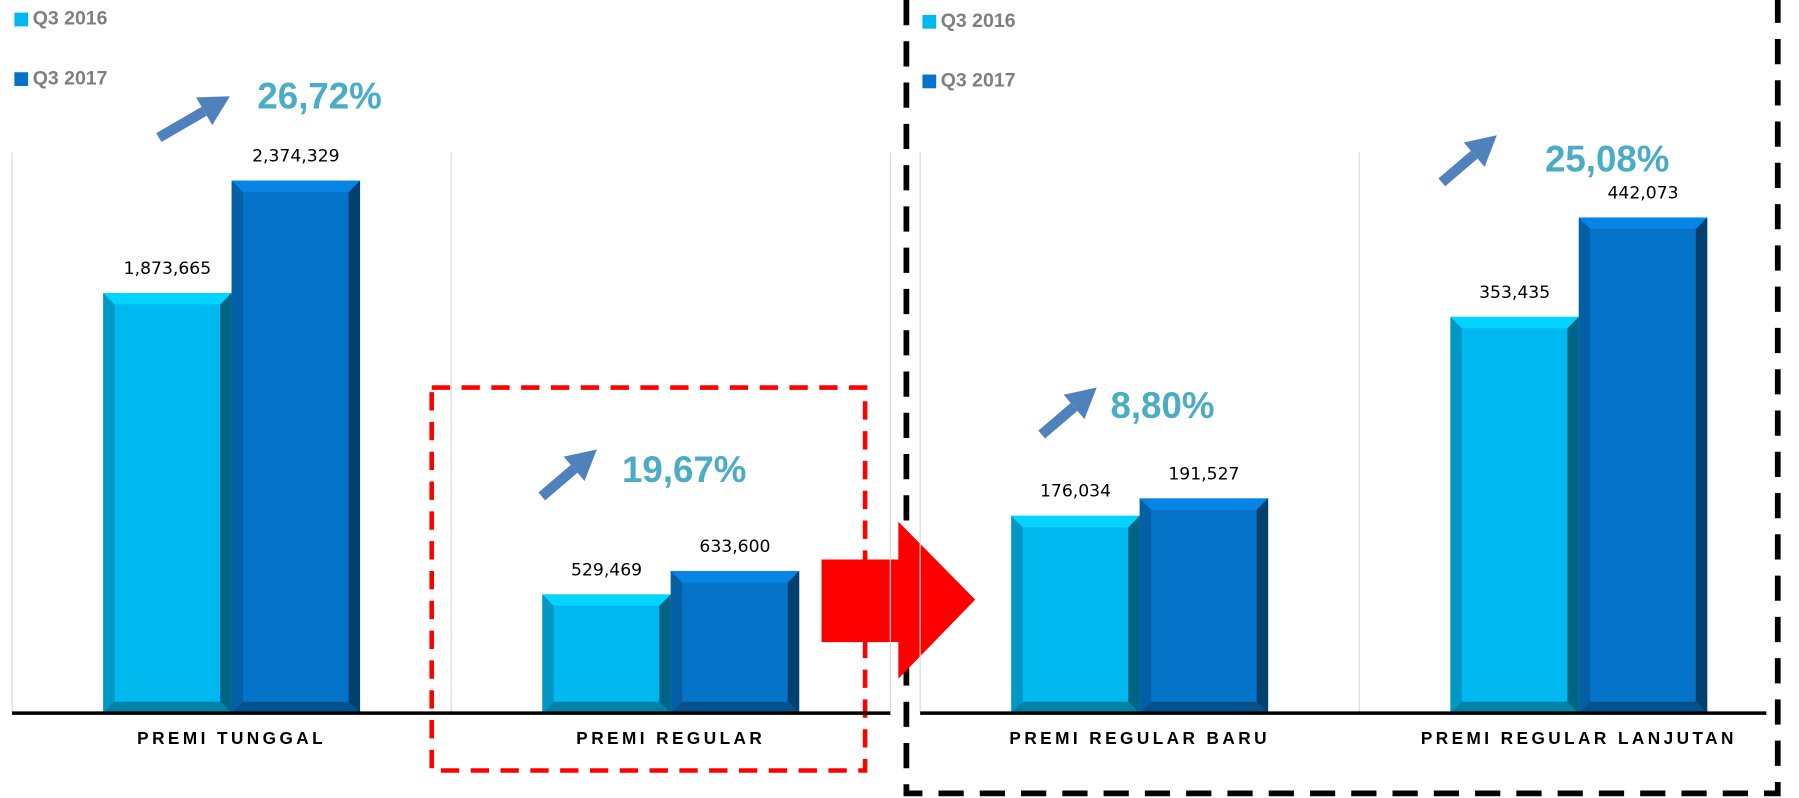 The height and width of the screenshot is (798, 1799). What do you see at coordinates (319, 95) in the screenshot?
I see `growth-annotation: 26,72%` at bounding box center [319, 95].